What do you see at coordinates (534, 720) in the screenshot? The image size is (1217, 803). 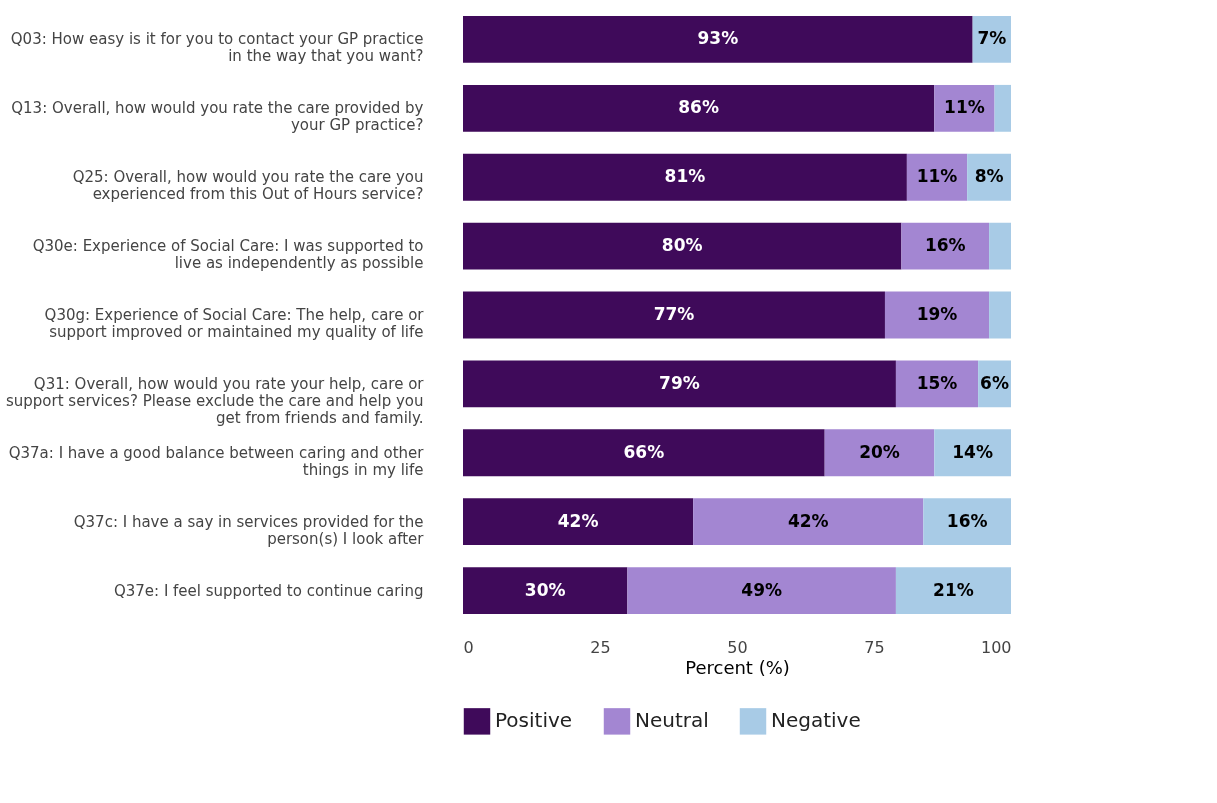 I see `legend-label: Positive` at bounding box center [534, 720].